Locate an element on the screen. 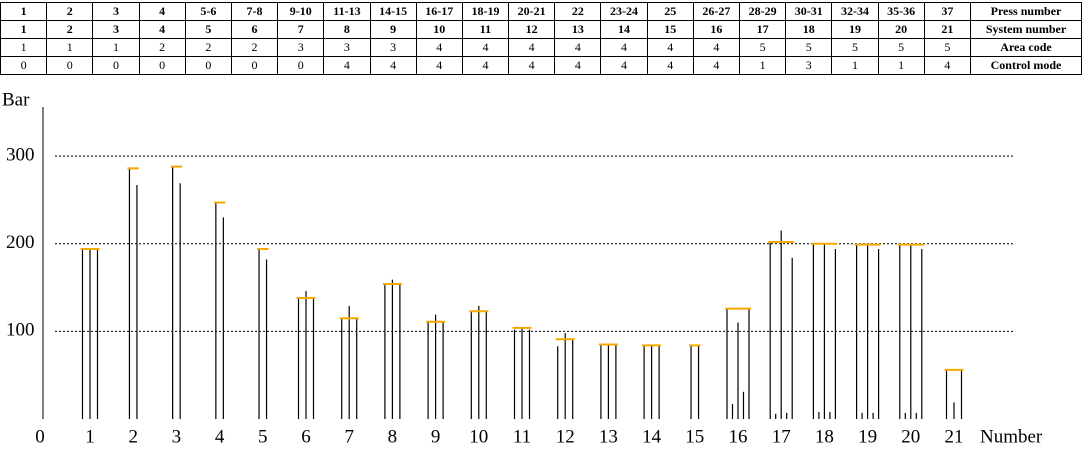  x-tick-label: 2 is located at coordinates (133, 436).